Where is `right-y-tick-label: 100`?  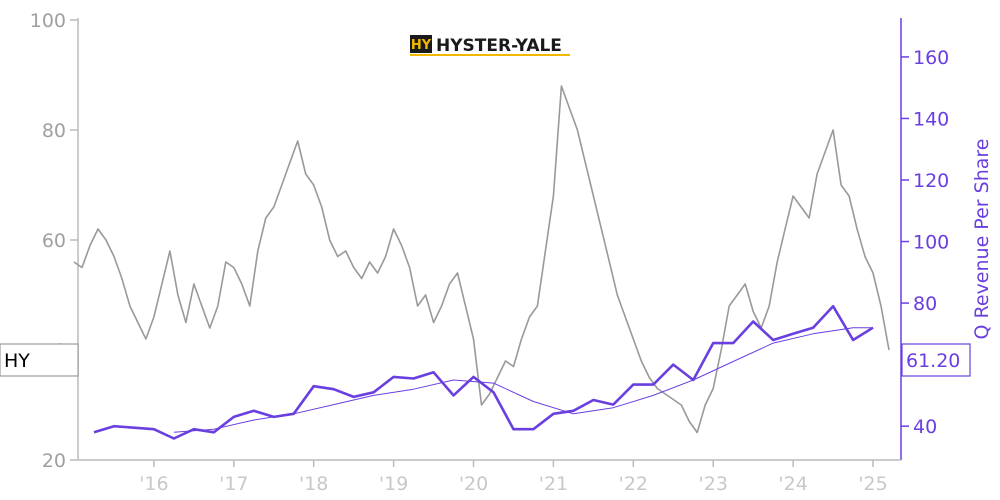
right-y-tick-label: 100 is located at coordinates (931, 243).